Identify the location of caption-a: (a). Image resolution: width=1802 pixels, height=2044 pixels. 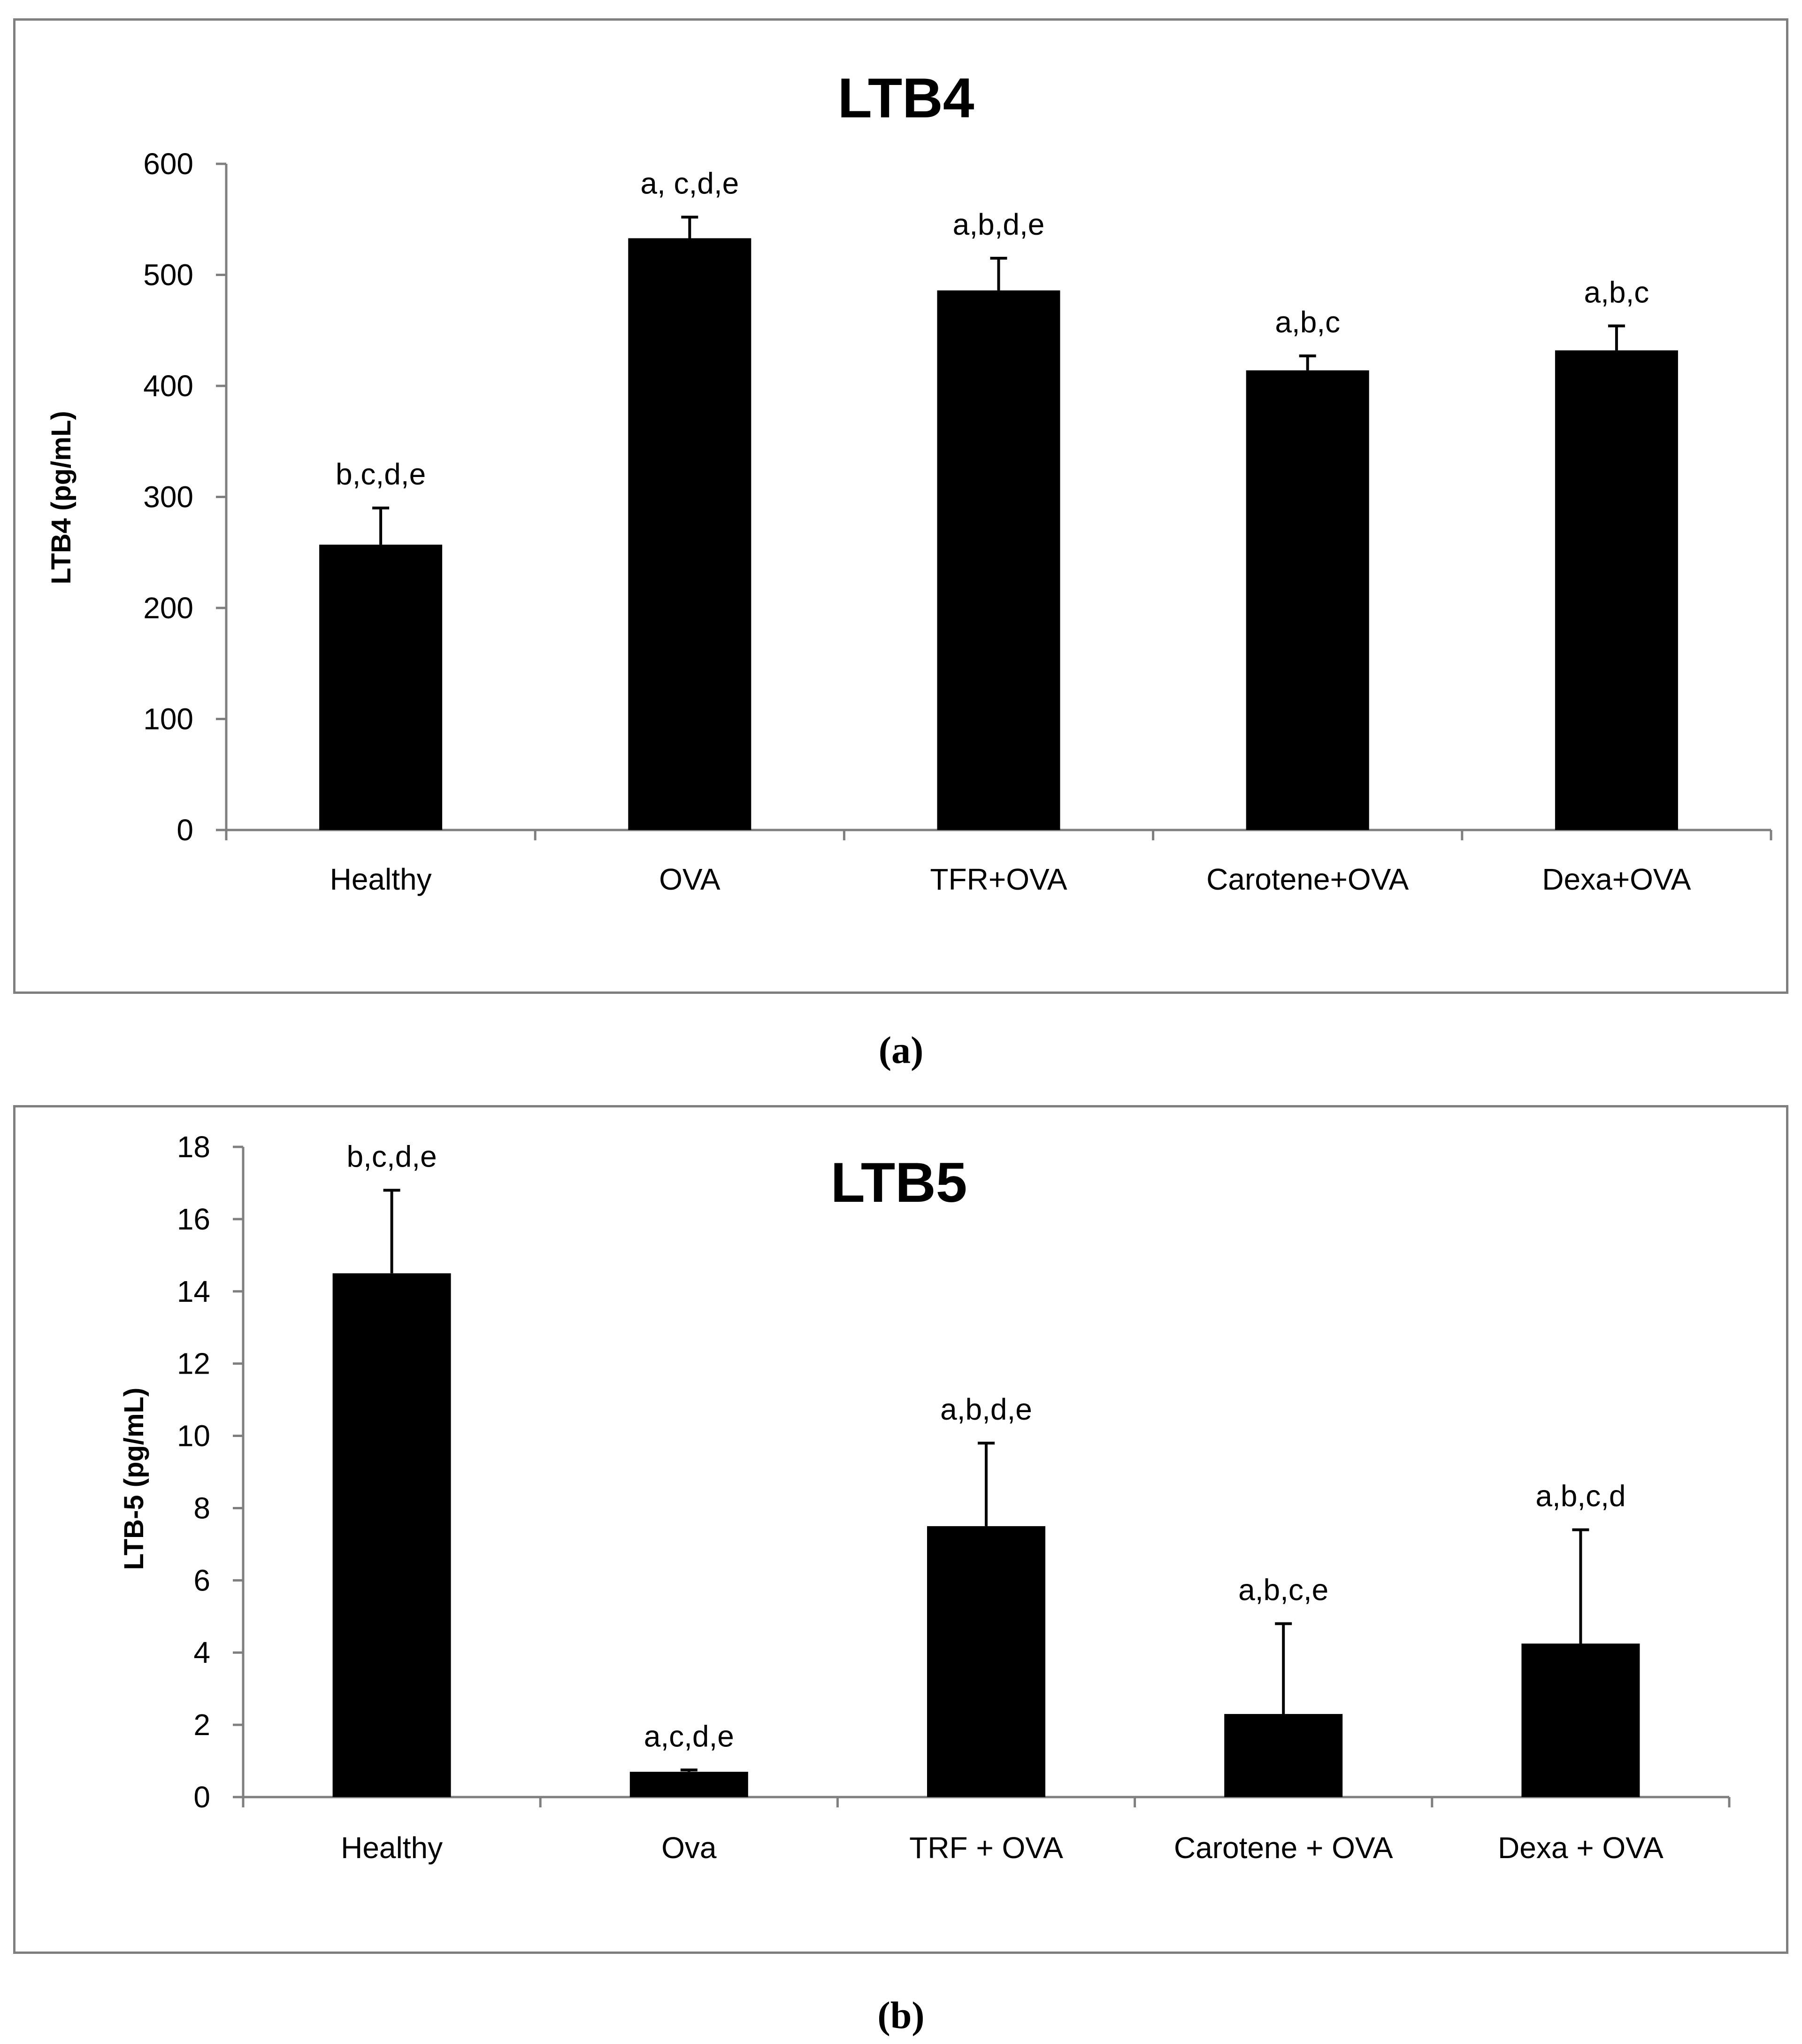
(901, 1050).